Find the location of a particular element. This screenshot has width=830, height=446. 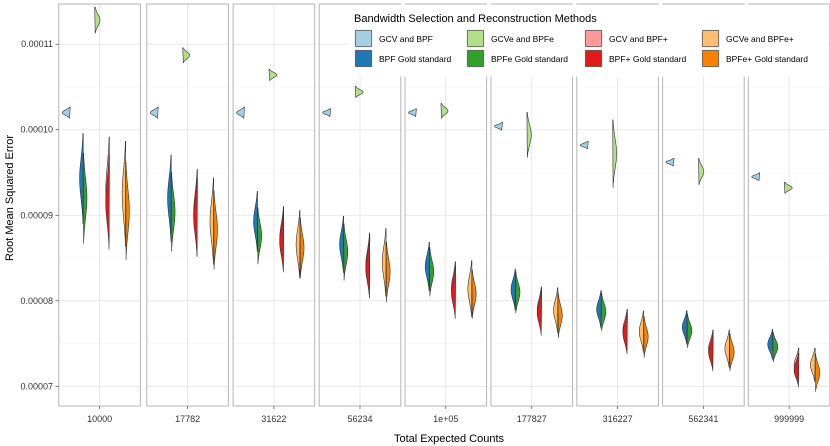

legend-label: GCVe and BPFe+ is located at coordinates (760, 39).